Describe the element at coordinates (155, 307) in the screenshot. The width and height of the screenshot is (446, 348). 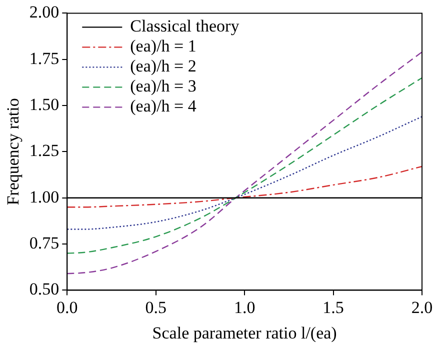
I see `x-tick-label: 0.5` at that location.